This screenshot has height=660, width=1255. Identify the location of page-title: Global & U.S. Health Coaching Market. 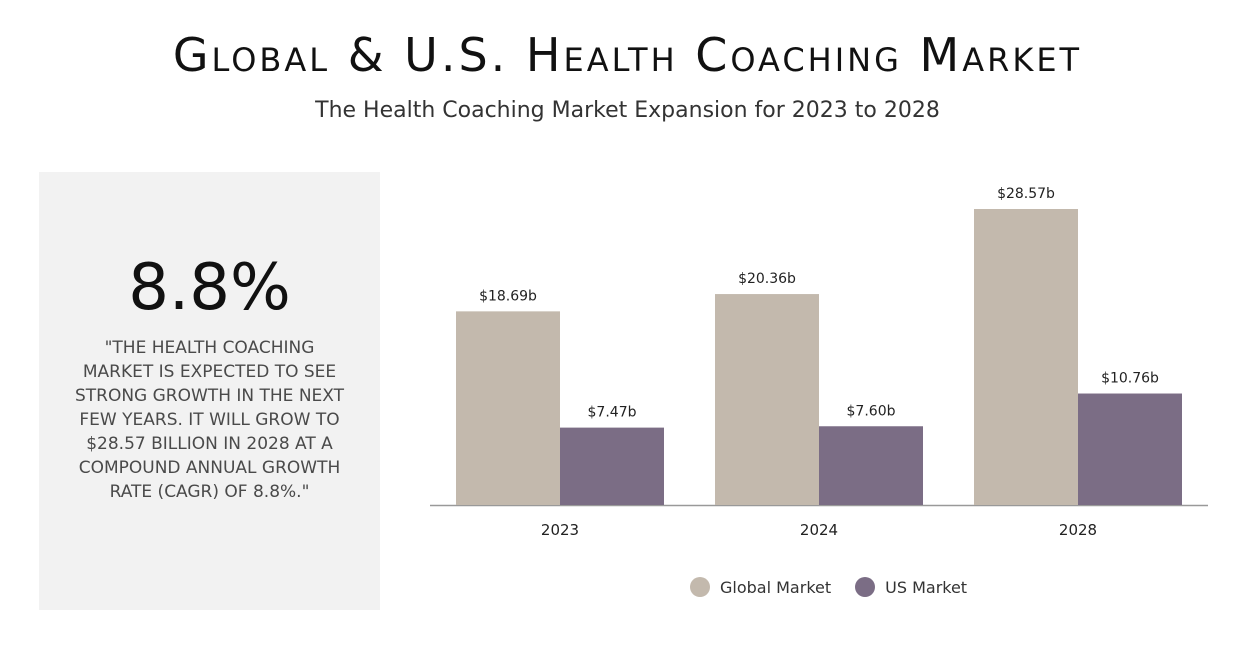
(627, 55).